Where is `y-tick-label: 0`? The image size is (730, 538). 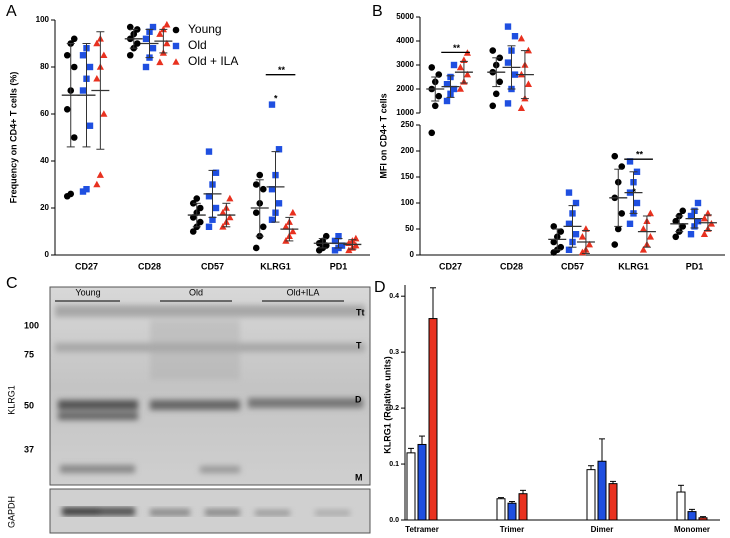 y-tick-label: 0 is located at coordinates (412, 254).